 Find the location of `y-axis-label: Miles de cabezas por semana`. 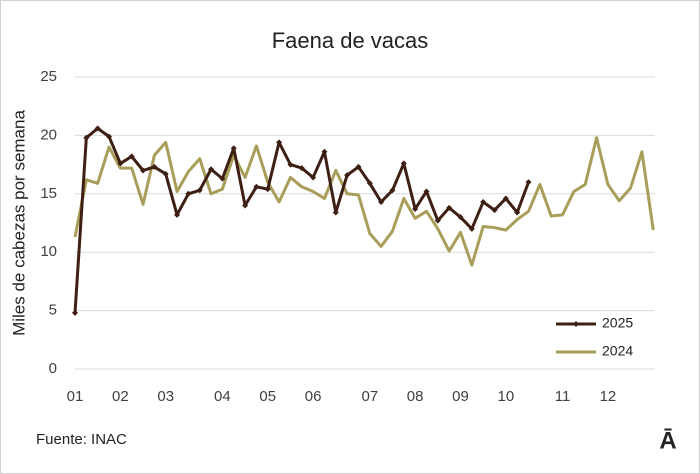

y-axis-label: Miles de cabezas por semana is located at coordinates (18, 223).